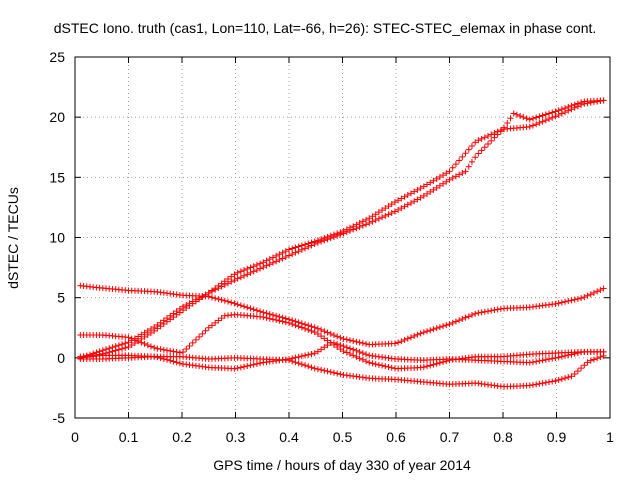 The width and height of the screenshot is (640, 480). What do you see at coordinates (59, 418) in the screenshot?
I see `y-tick-label: -5` at bounding box center [59, 418].